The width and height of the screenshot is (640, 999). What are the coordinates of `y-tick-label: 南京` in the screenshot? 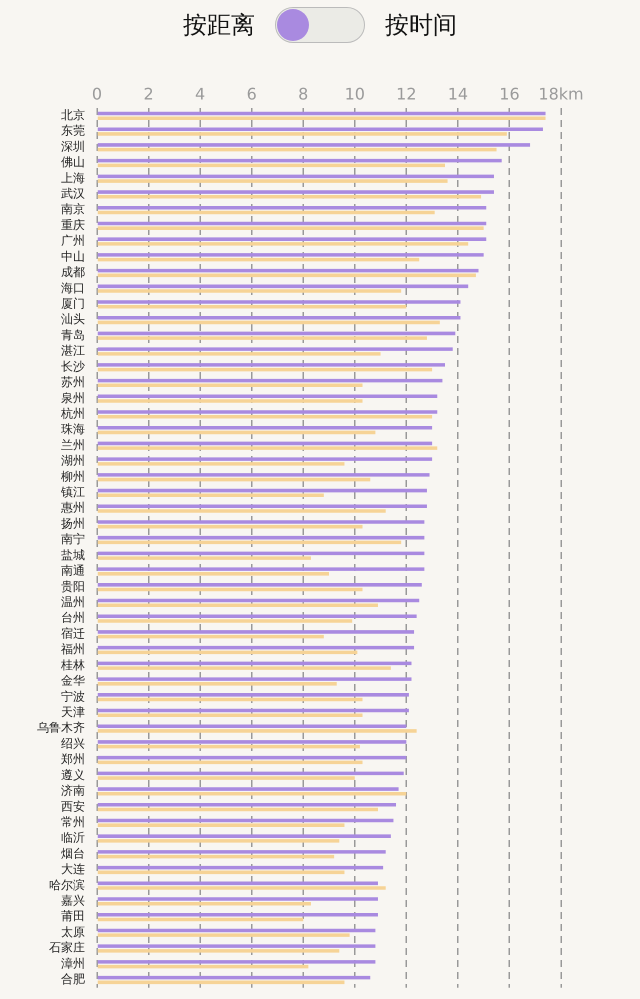 It's located at (73, 209).